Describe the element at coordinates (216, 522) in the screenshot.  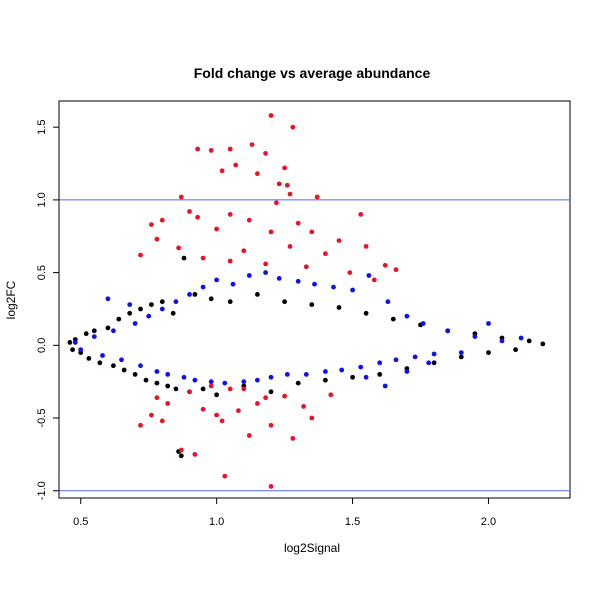
I see `x-tick-label: 1.0` at that location.